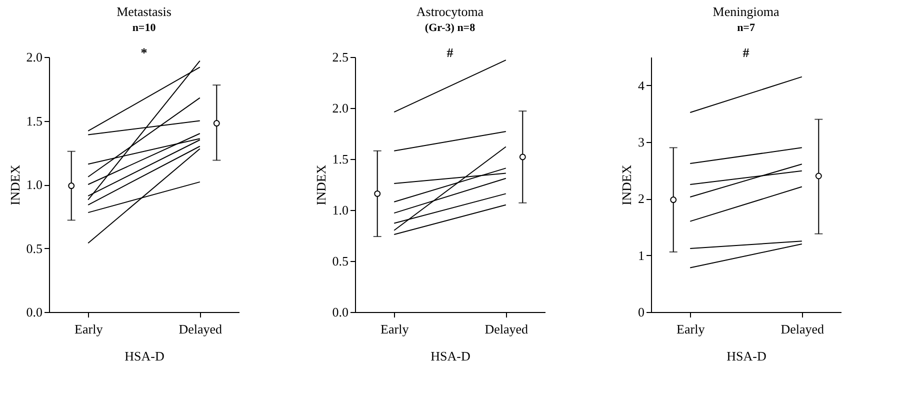  What do you see at coordinates (340, 57) in the screenshot?
I see `y-tick-label: 2.5` at bounding box center [340, 57].